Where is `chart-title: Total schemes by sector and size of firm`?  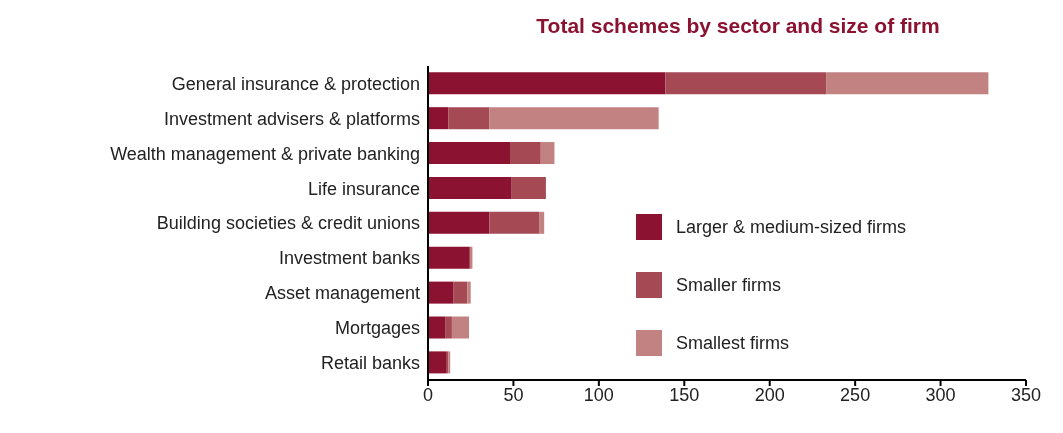 chart-title: Total schemes by sector and size of firm is located at coordinates (738, 26).